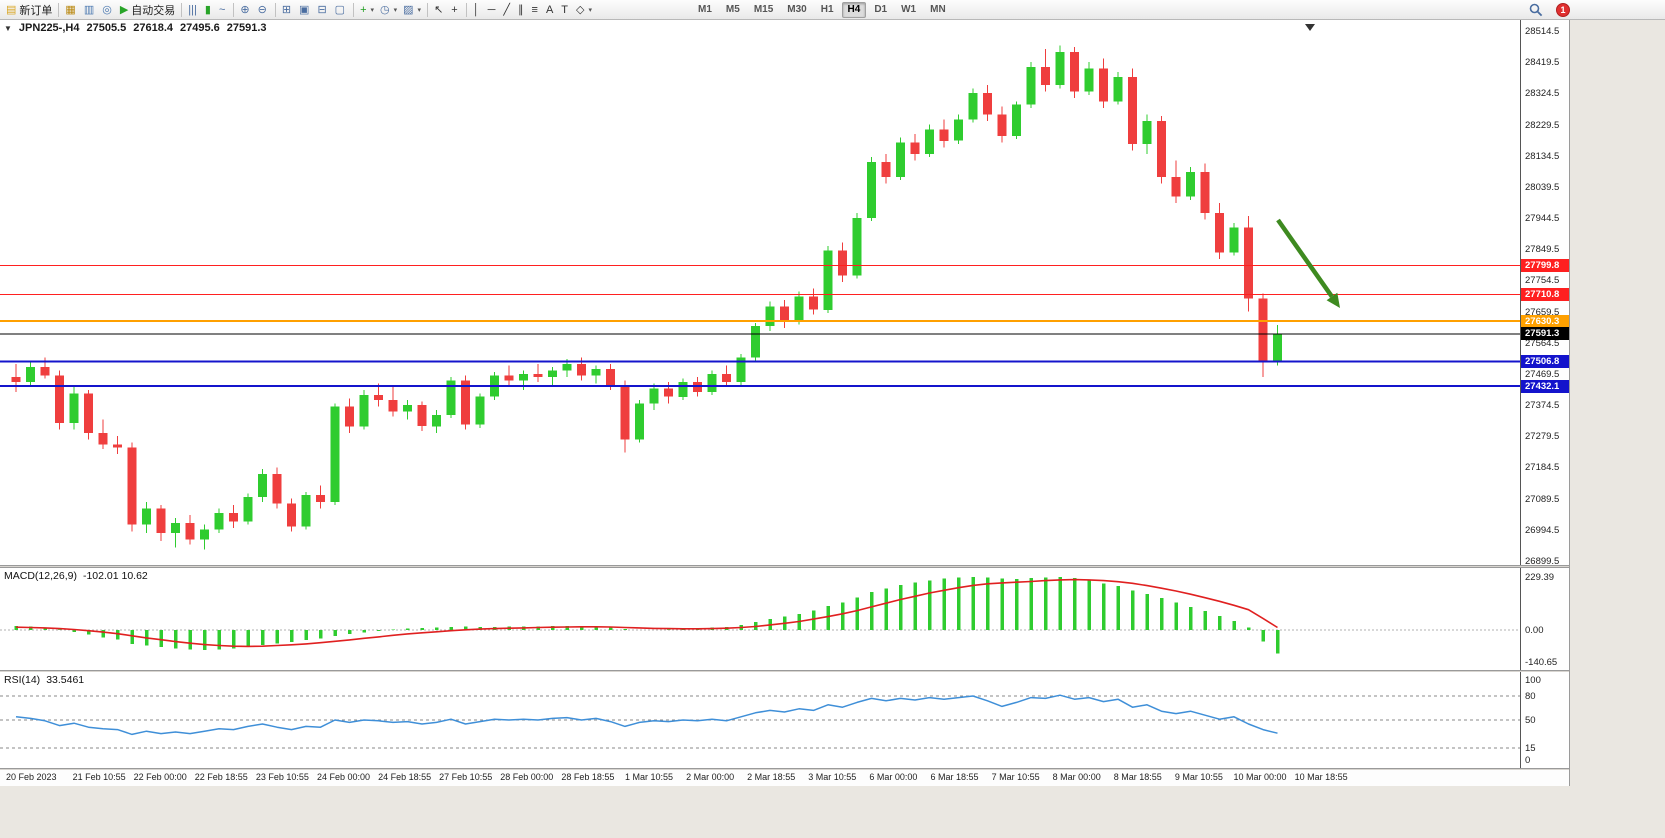 The image size is (1665, 838). I want to click on macd-scale-label: -140.65, so click(1541, 663).